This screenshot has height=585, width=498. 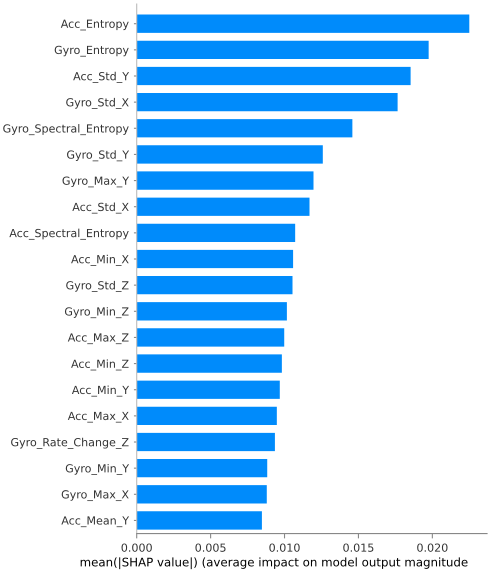 What do you see at coordinates (96, 182) in the screenshot?
I see `y-tick-label: Gyro_Max_Y` at bounding box center [96, 182].